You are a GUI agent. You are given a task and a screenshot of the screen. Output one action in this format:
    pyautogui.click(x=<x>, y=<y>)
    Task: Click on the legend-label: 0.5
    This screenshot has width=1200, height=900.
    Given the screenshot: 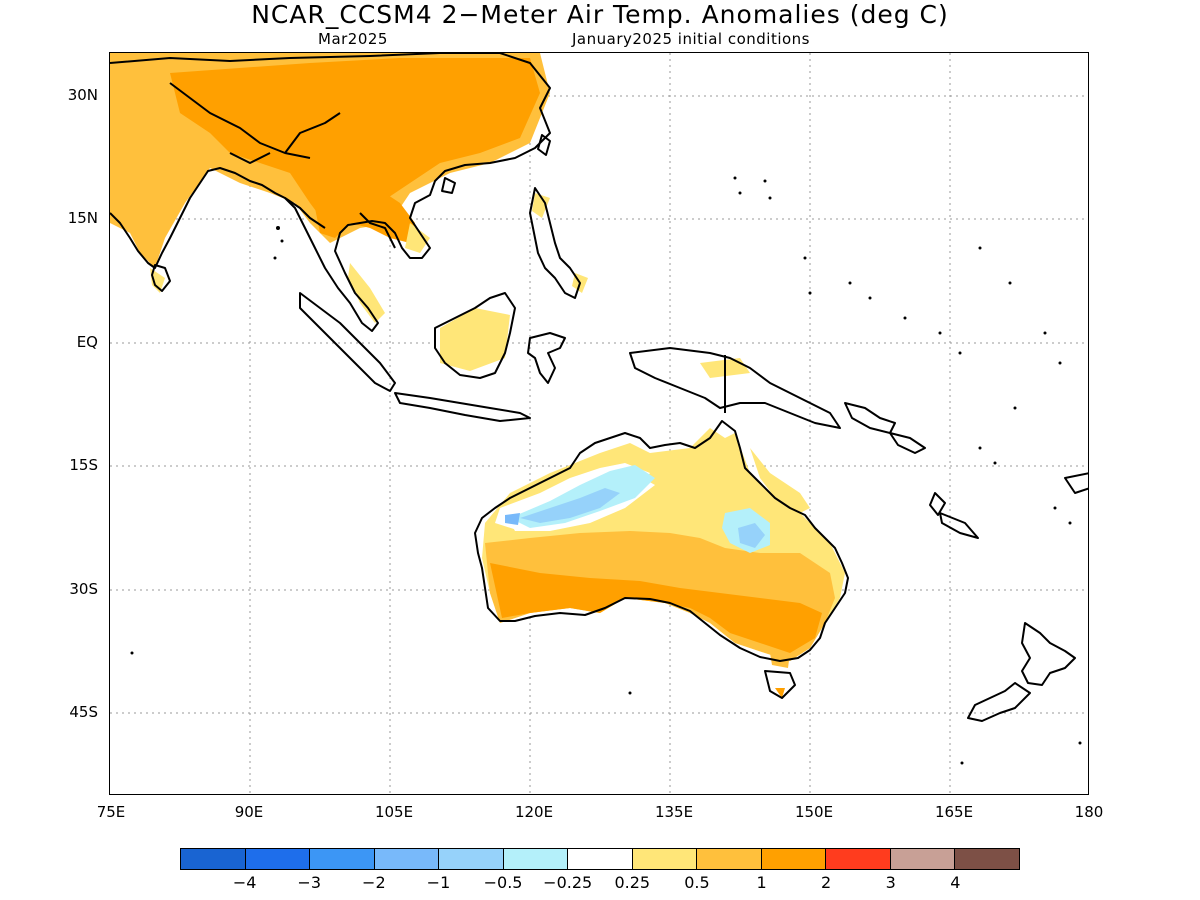 What is the action you would take?
    pyautogui.click(x=697, y=882)
    